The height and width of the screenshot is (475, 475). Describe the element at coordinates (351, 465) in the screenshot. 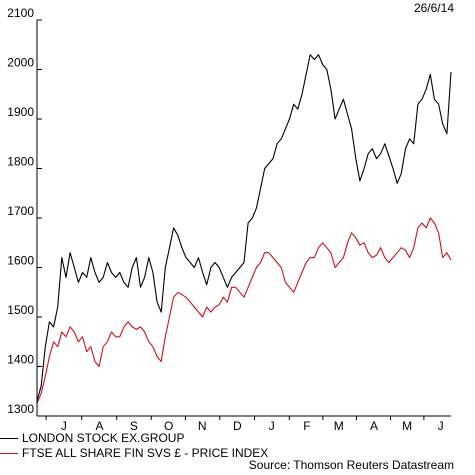

I see `source-note: Source: Thomson Reuters Datastream` at that location.